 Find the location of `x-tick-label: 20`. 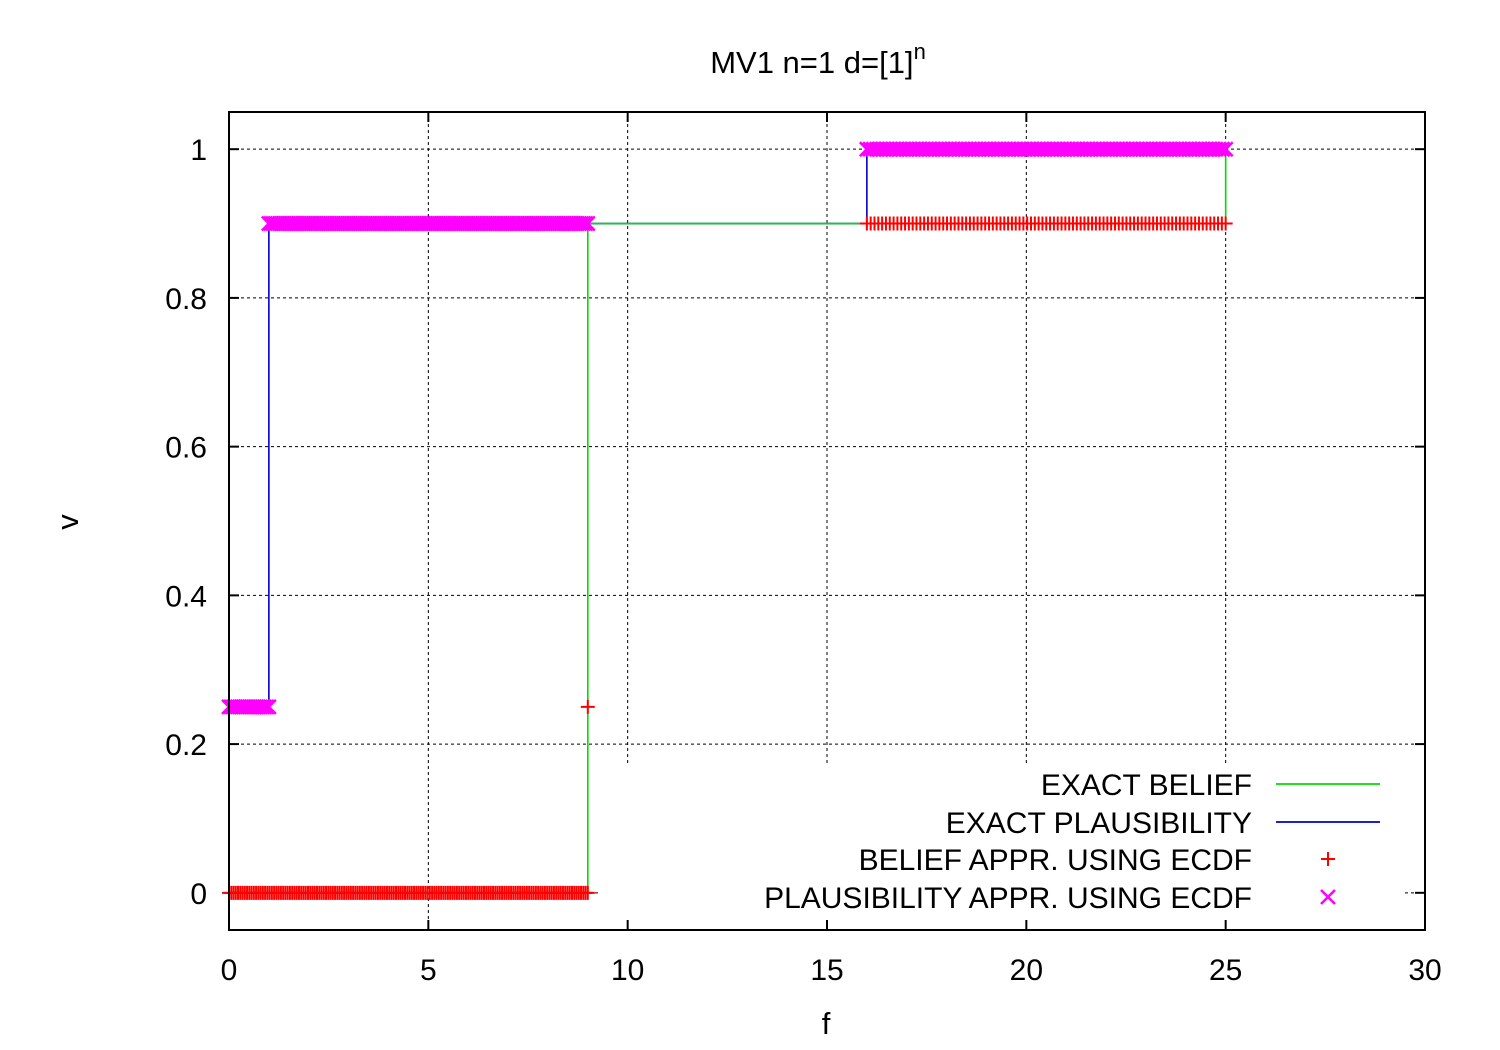

x-tick-label: 20 is located at coordinates (1026, 970).